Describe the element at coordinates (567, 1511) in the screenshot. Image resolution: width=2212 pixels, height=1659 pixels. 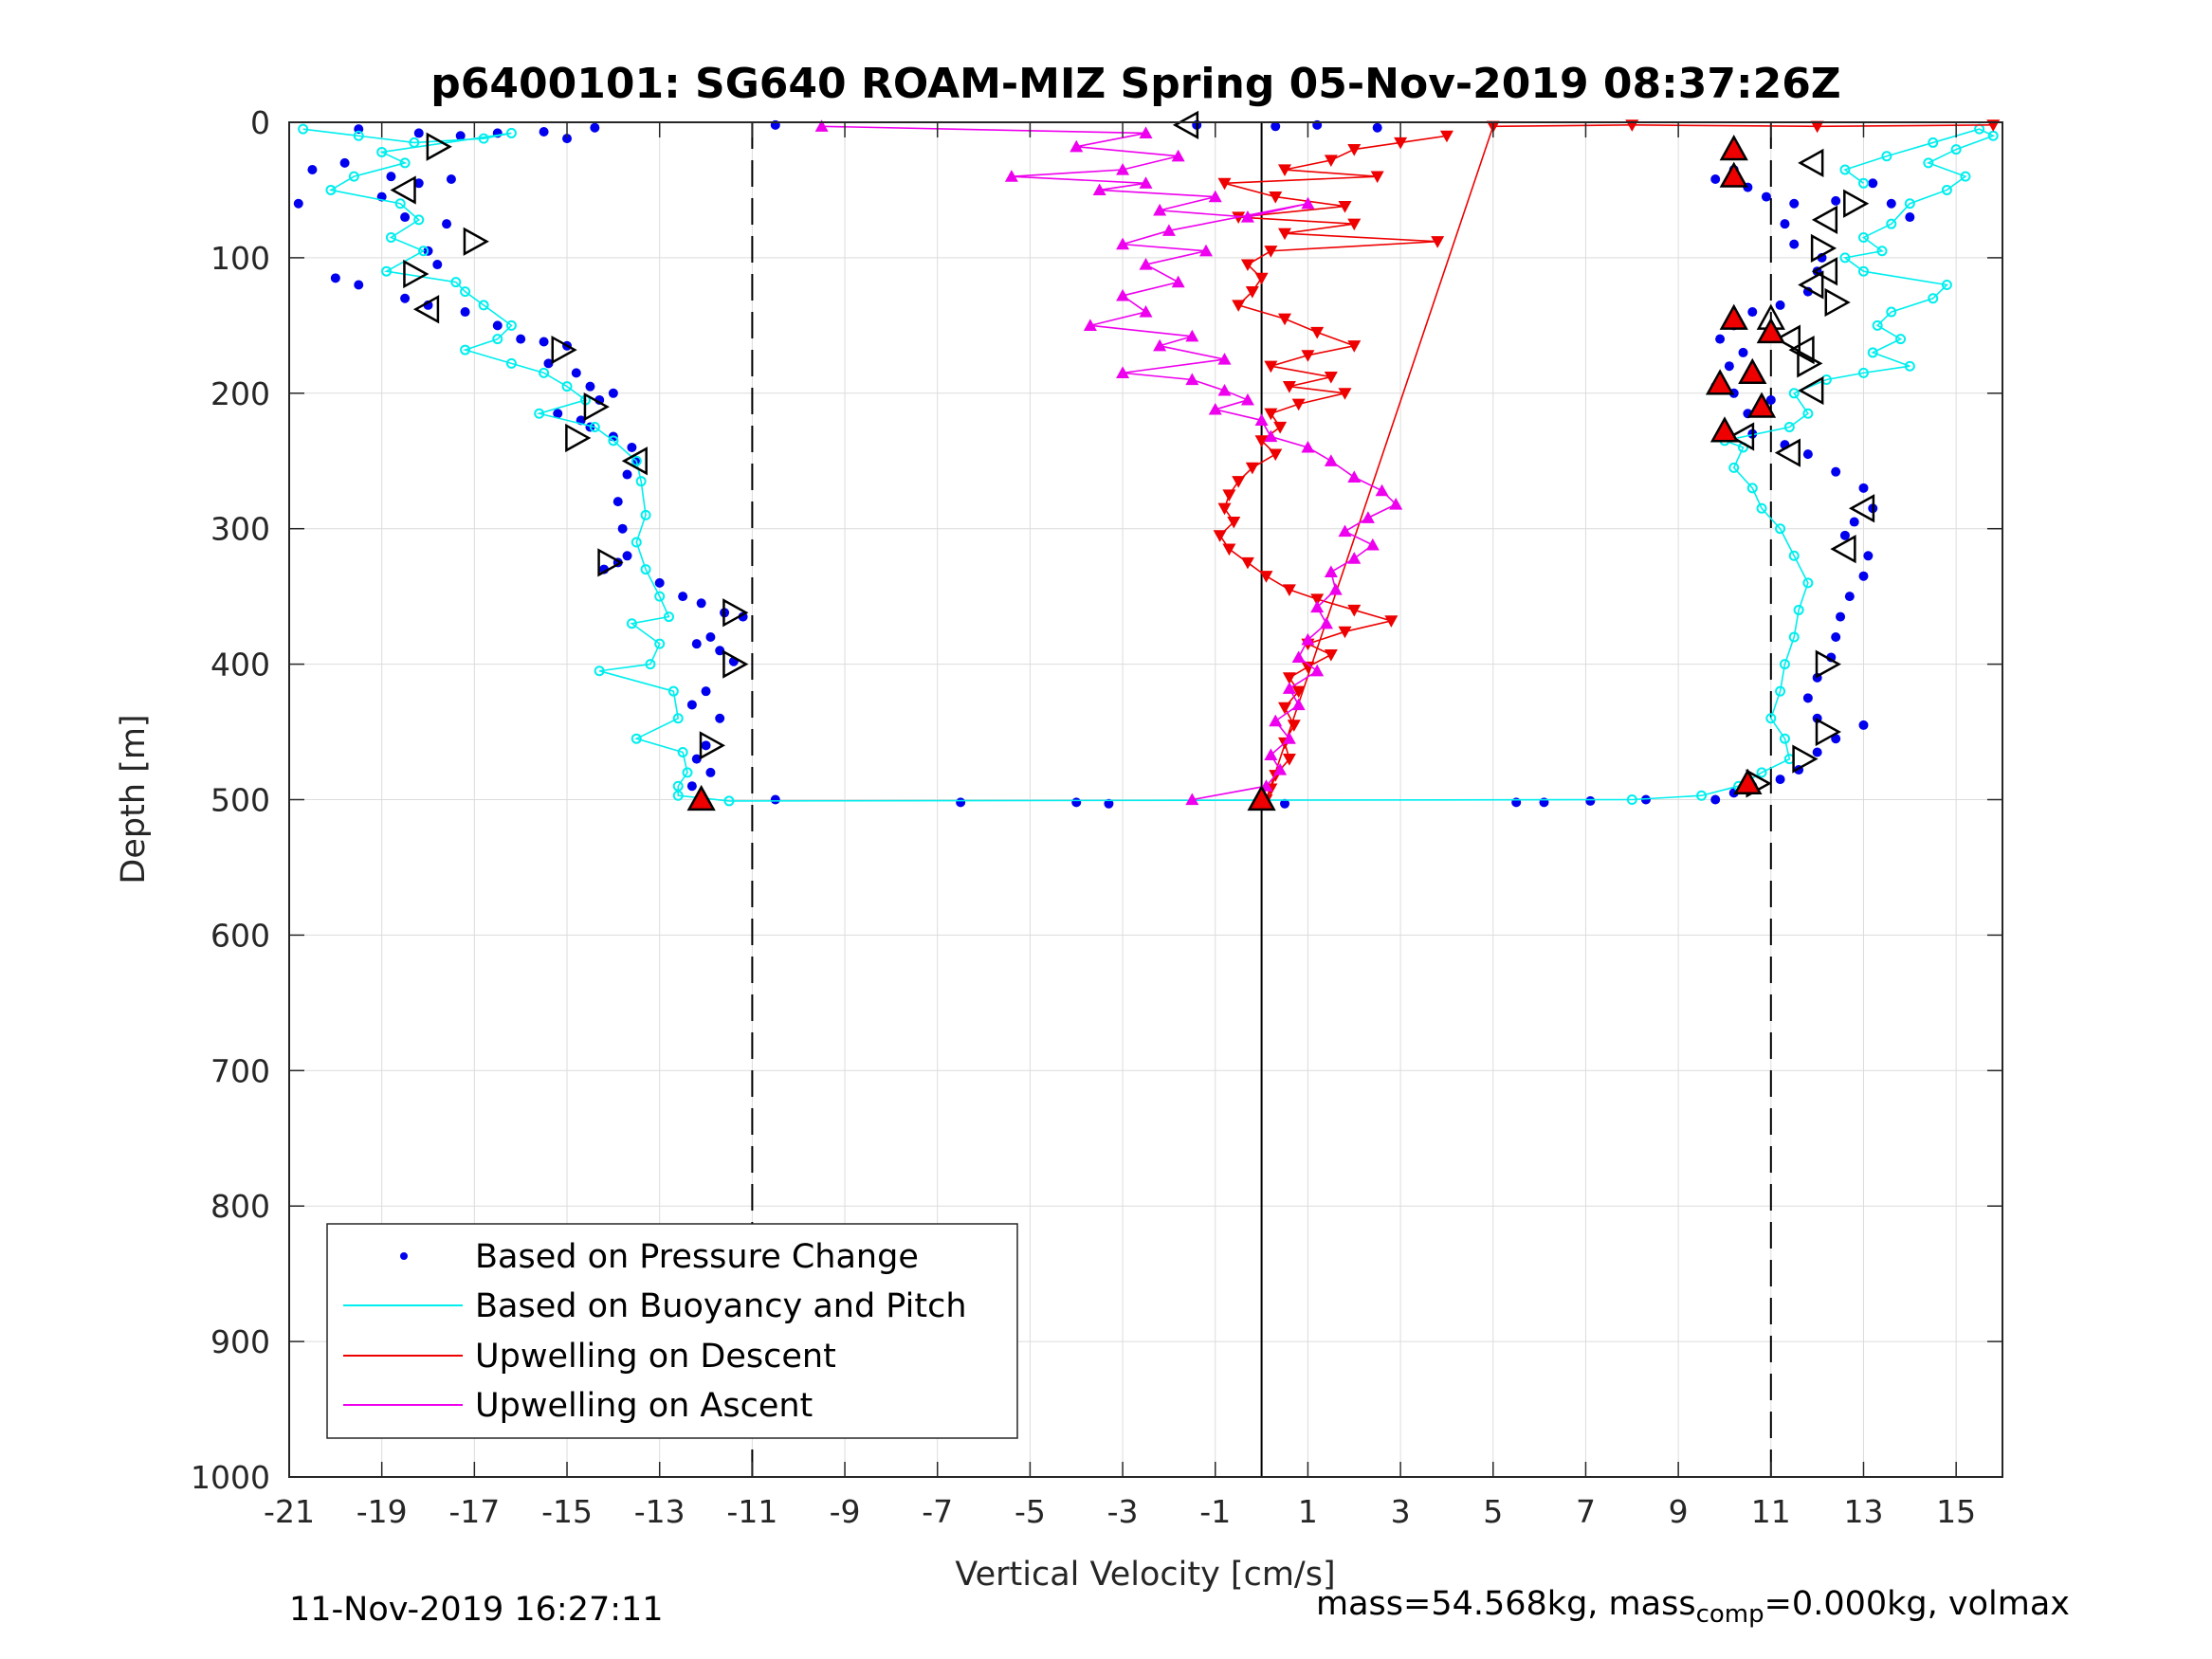
I see `x-tick-label: -15` at that location.